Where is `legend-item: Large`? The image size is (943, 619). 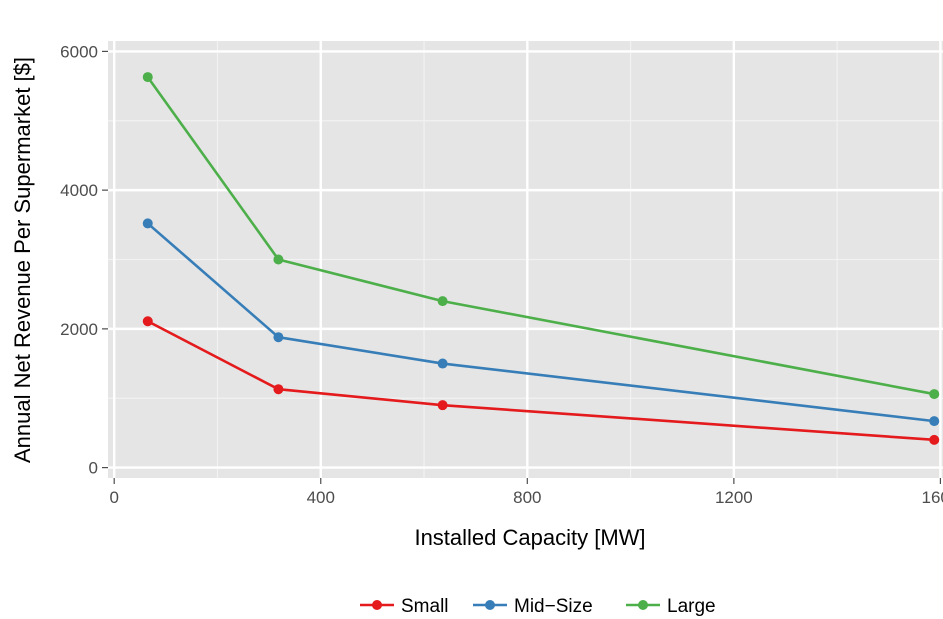 legend-item: Large is located at coordinates (671, 606).